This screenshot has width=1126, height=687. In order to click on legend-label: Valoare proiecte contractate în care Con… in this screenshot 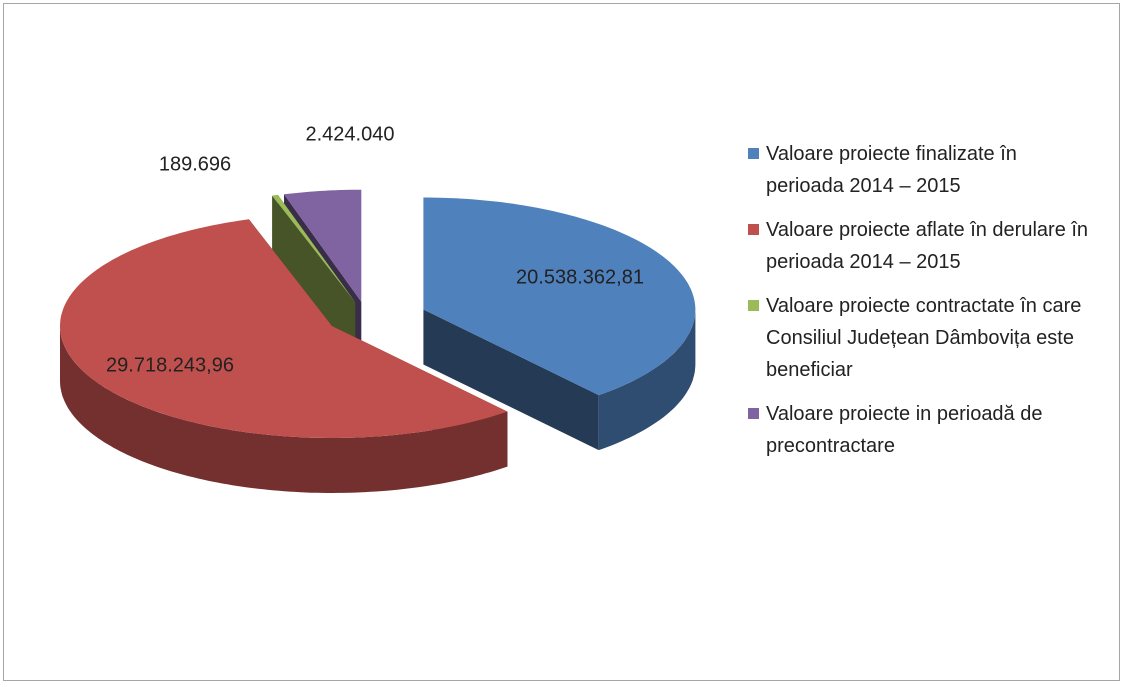, I will do `click(924, 338)`.